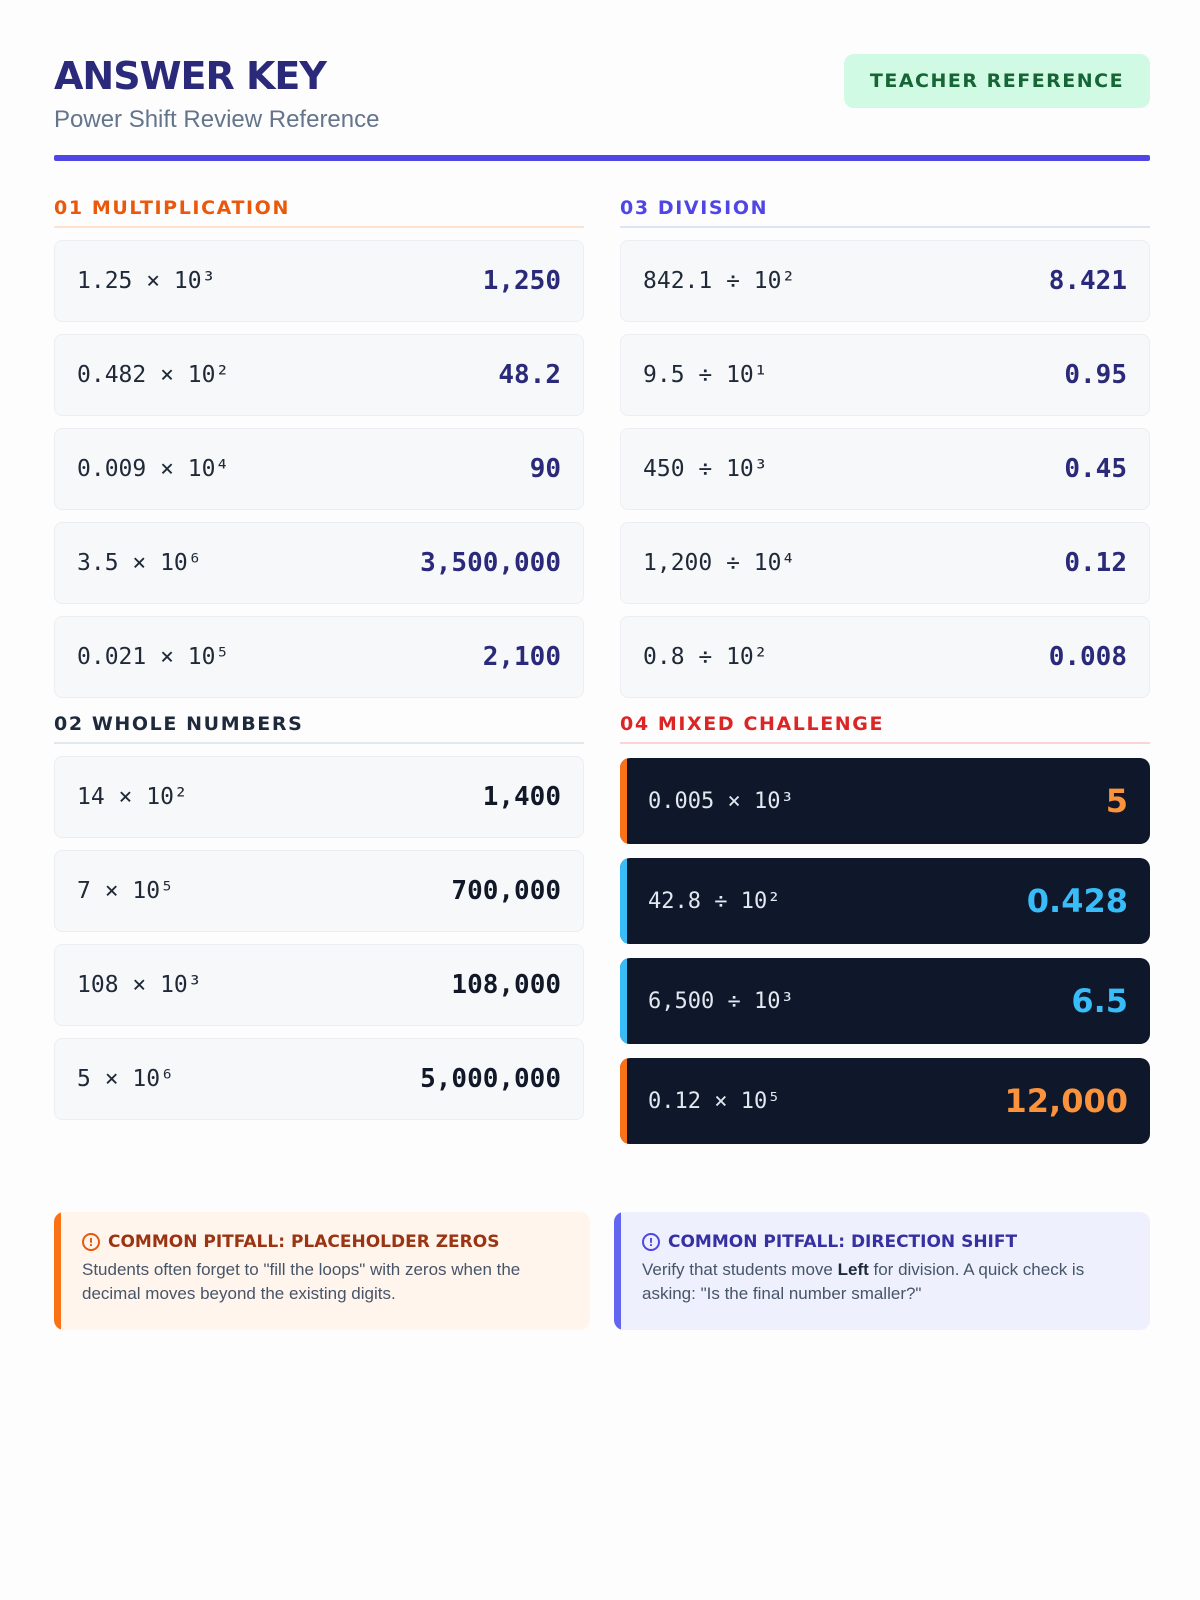 The image size is (1200, 1600). Describe the element at coordinates (521, 281) in the screenshot. I see `problem-answer: 1,250` at that location.